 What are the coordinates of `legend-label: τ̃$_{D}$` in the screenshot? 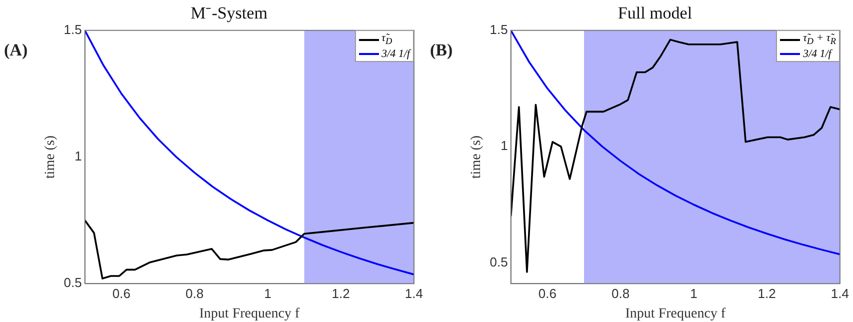 It's located at (387, 40).